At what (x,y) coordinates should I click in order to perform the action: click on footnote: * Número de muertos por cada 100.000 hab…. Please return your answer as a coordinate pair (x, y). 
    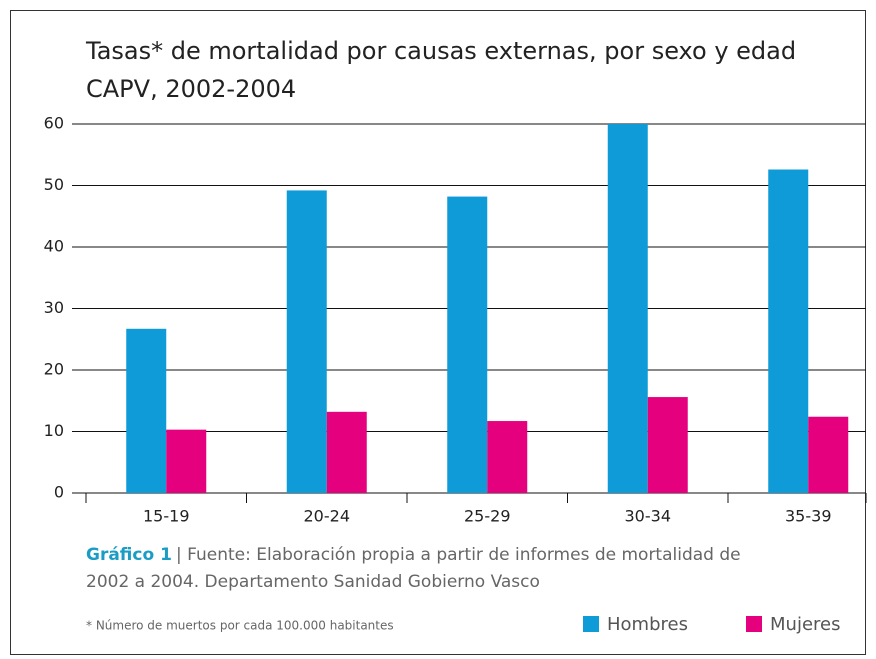
    Looking at the image, I should click on (240, 626).